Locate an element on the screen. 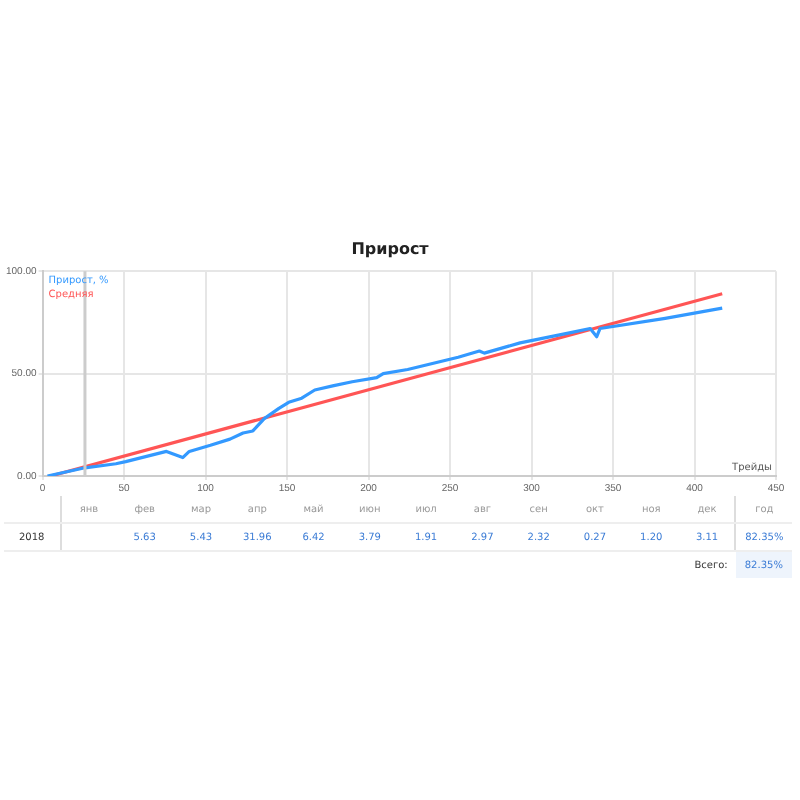  chart-title: Прирост is located at coordinates (390, 248).